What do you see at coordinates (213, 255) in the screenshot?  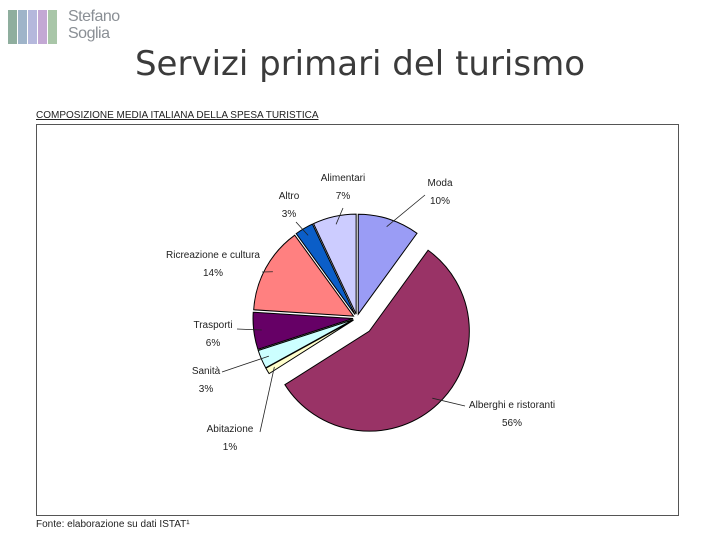 I see `slice-name-label: Ricreazione e cultura` at bounding box center [213, 255].